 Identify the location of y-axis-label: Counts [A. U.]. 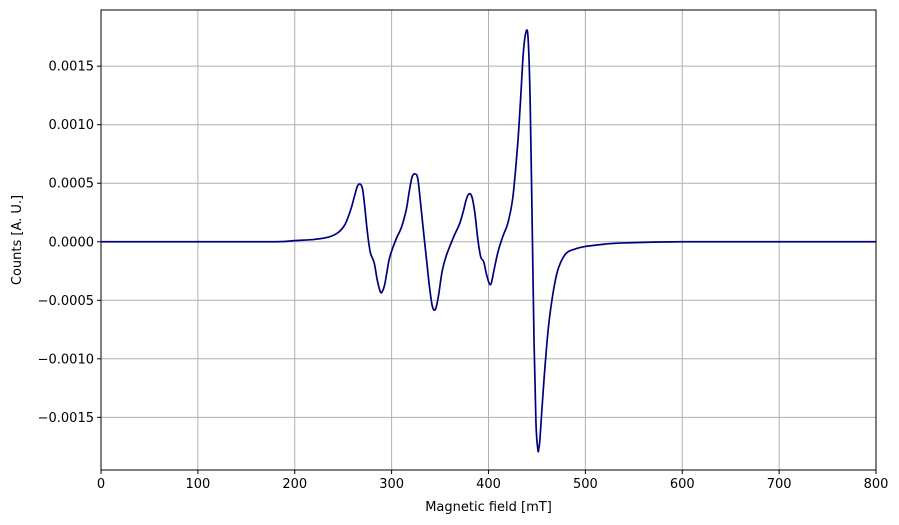
(17, 240).